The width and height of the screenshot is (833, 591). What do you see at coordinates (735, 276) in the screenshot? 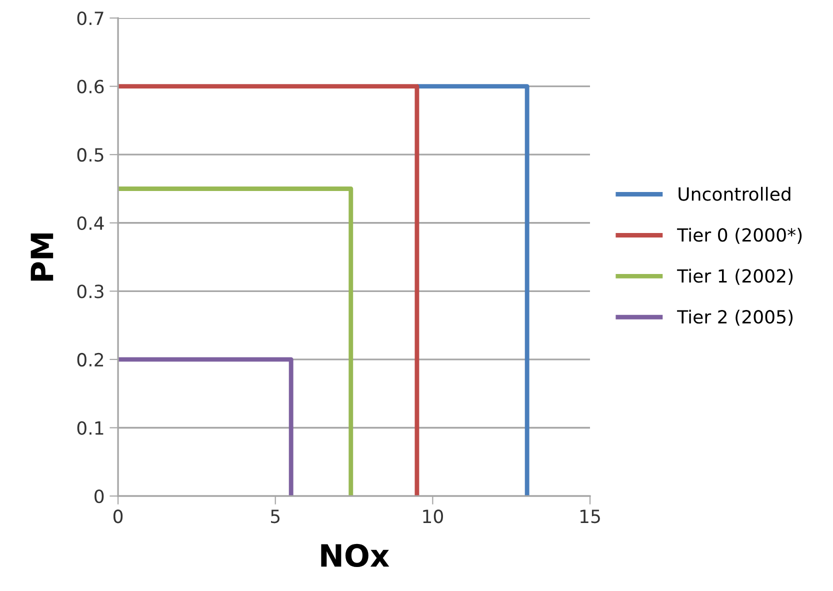
I see `legend-label: Tier 1 (2002)` at bounding box center [735, 276].